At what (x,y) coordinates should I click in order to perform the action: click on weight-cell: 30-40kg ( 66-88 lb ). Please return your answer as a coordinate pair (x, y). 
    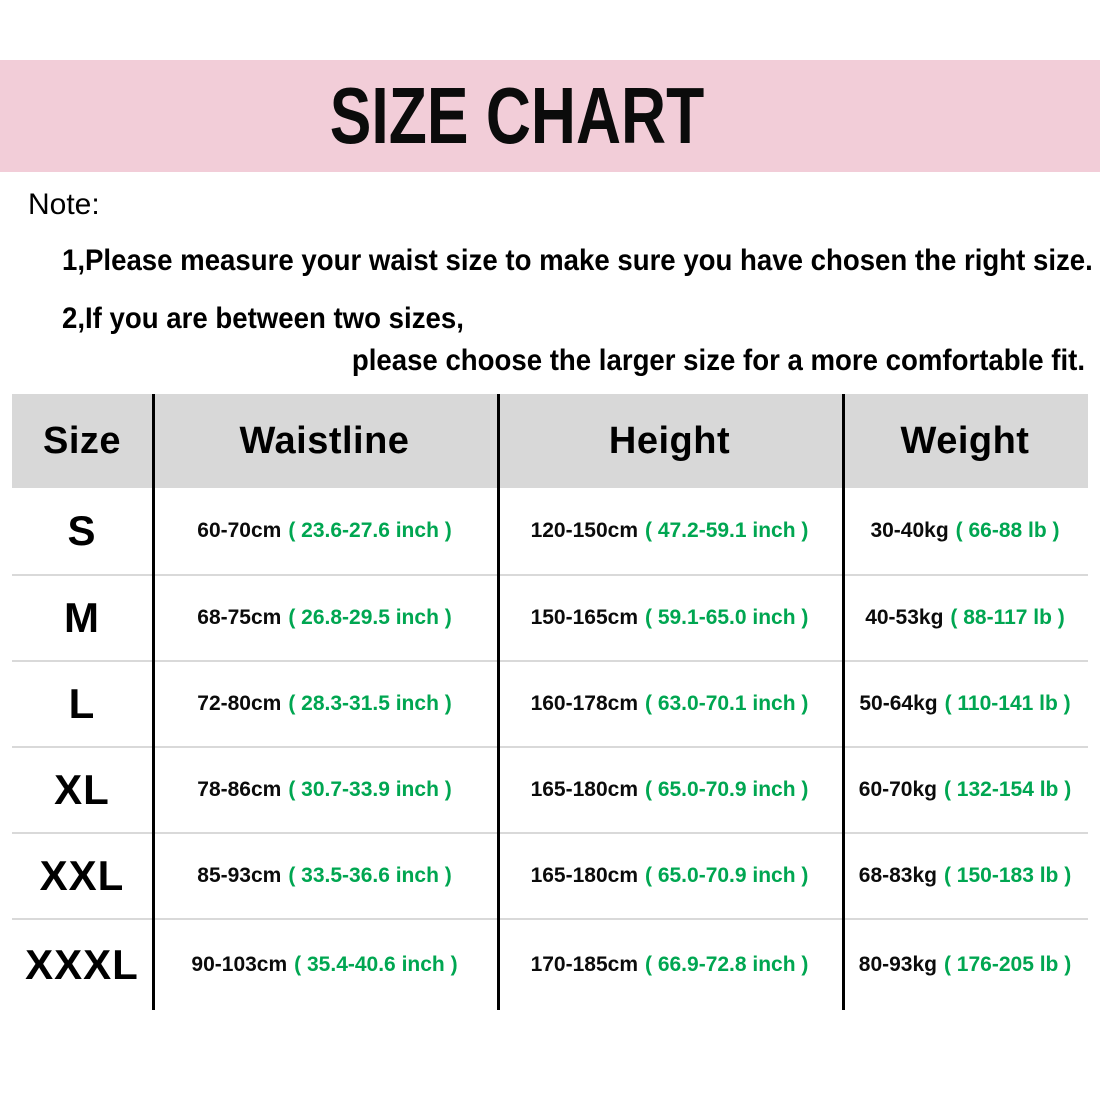
    Looking at the image, I should click on (965, 531).